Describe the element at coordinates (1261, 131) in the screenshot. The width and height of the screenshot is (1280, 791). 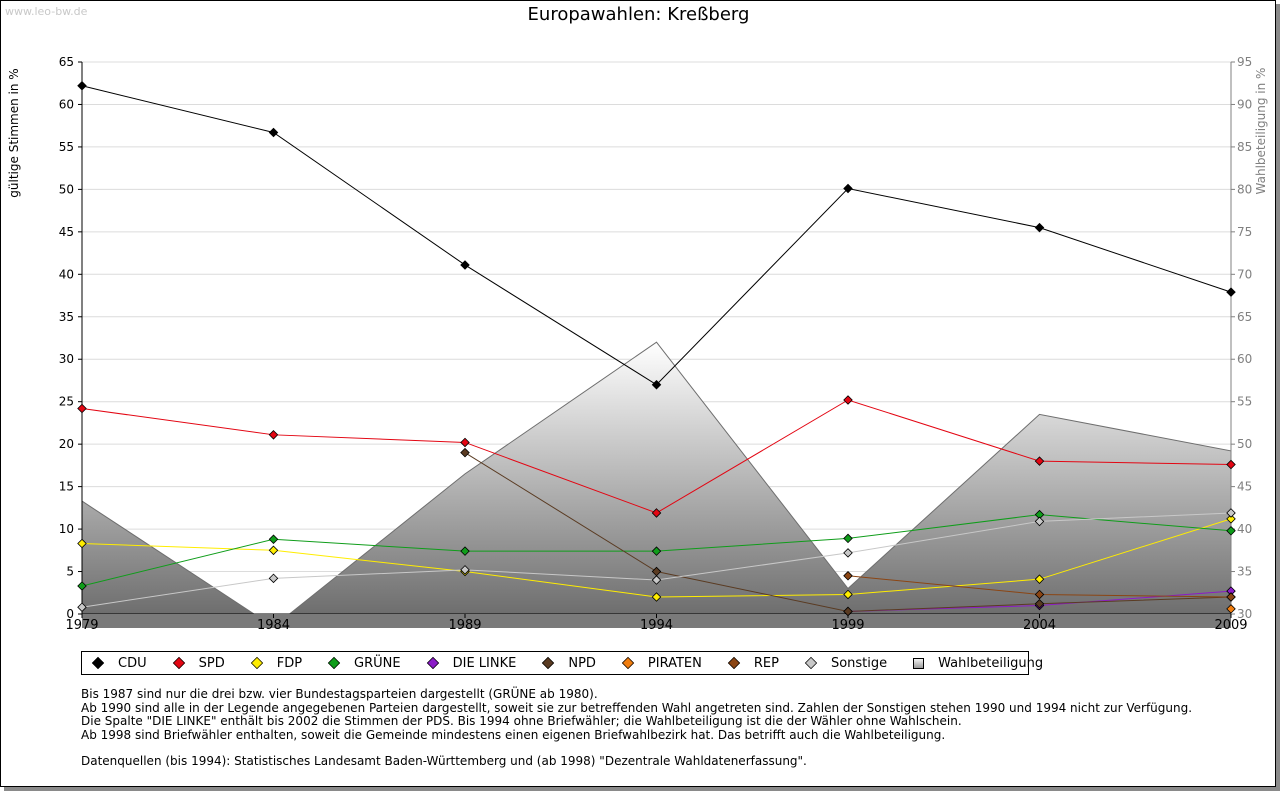
I see `y2-axis-label: Wahlbeteiligung in %` at that location.